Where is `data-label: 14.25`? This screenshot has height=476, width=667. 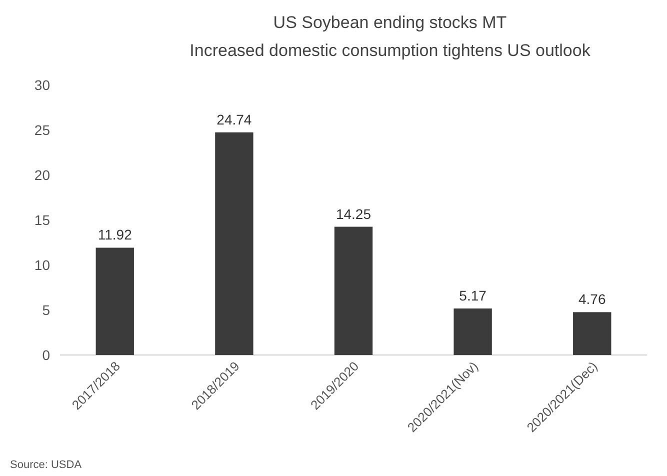 data-label: 14.25 is located at coordinates (354, 214).